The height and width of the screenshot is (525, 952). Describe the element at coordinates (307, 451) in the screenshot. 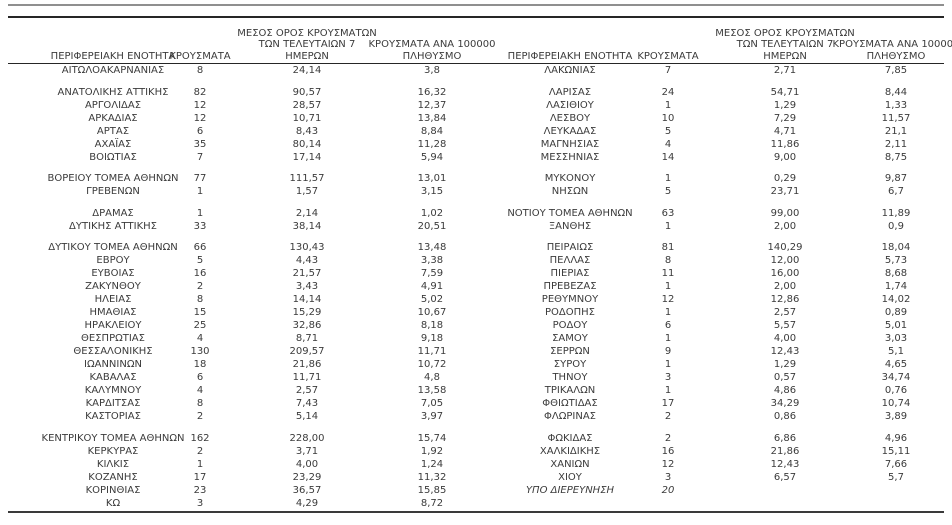

I see `avg7-cell: 3,71` at that location.